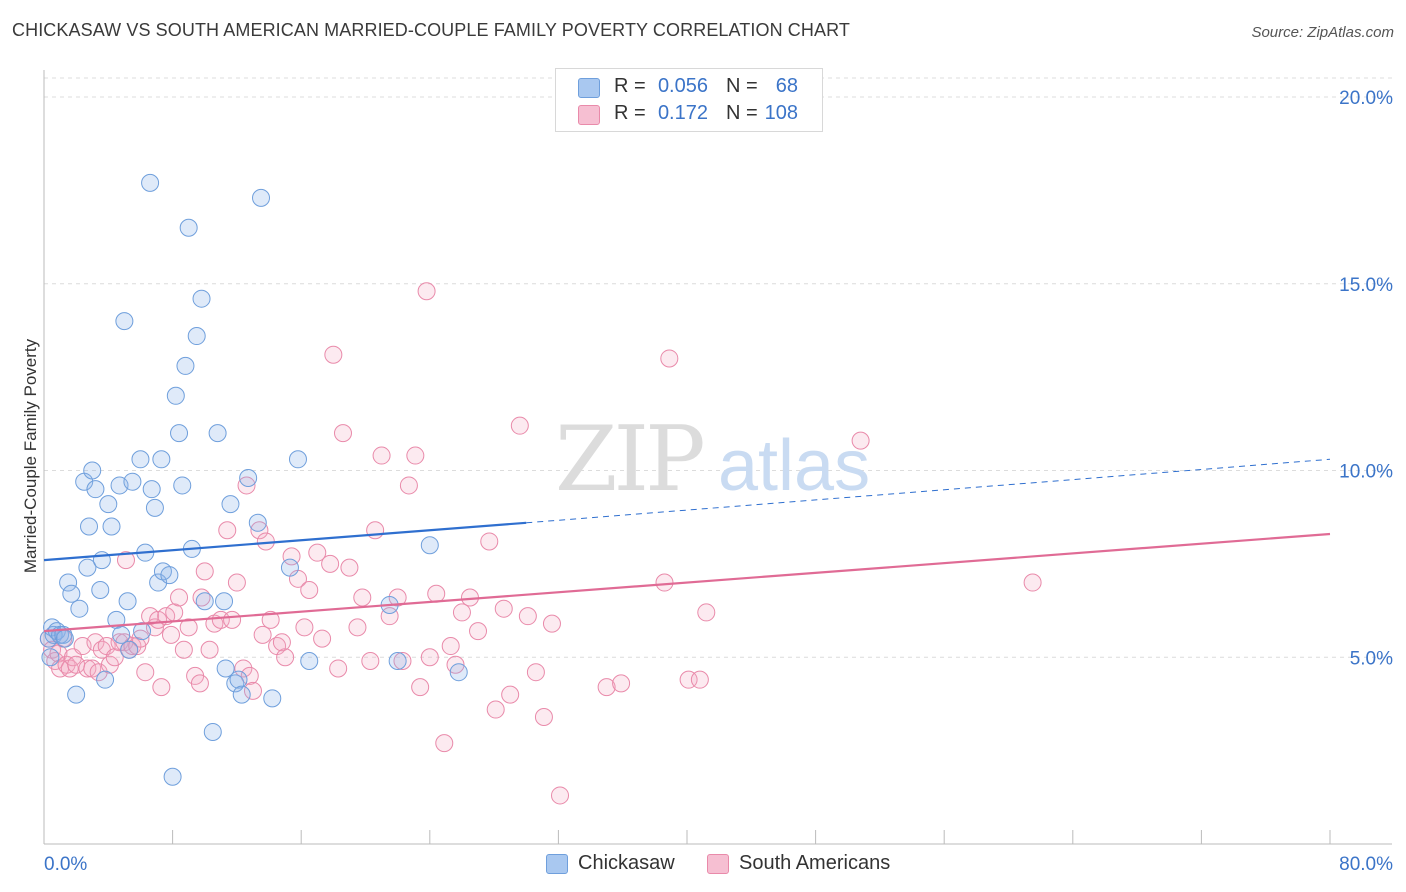  Describe the element at coordinates (742, 86) in the screenshot. I see `legend-n-label: N =` at that location.